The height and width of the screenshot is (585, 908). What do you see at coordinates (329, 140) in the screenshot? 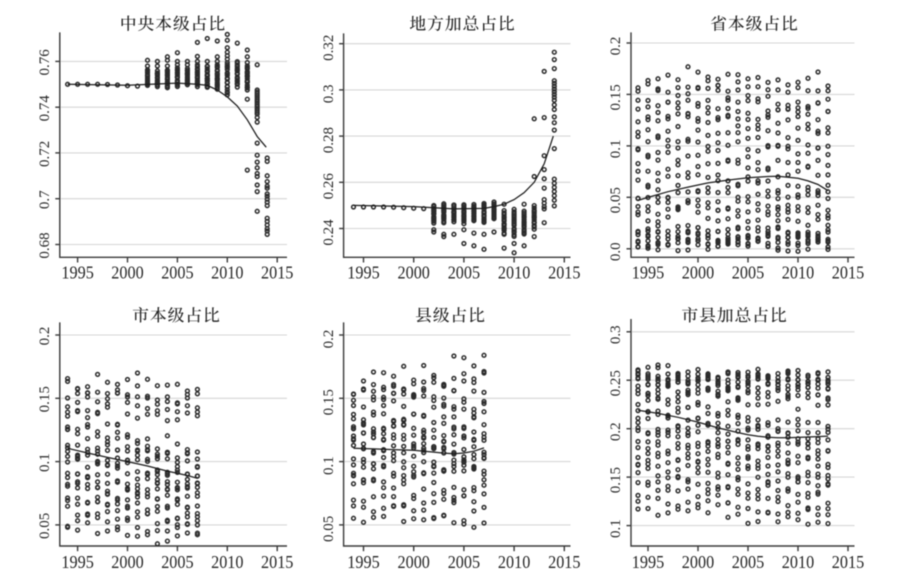
I see `svg-text: 0.28` at bounding box center [329, 140].